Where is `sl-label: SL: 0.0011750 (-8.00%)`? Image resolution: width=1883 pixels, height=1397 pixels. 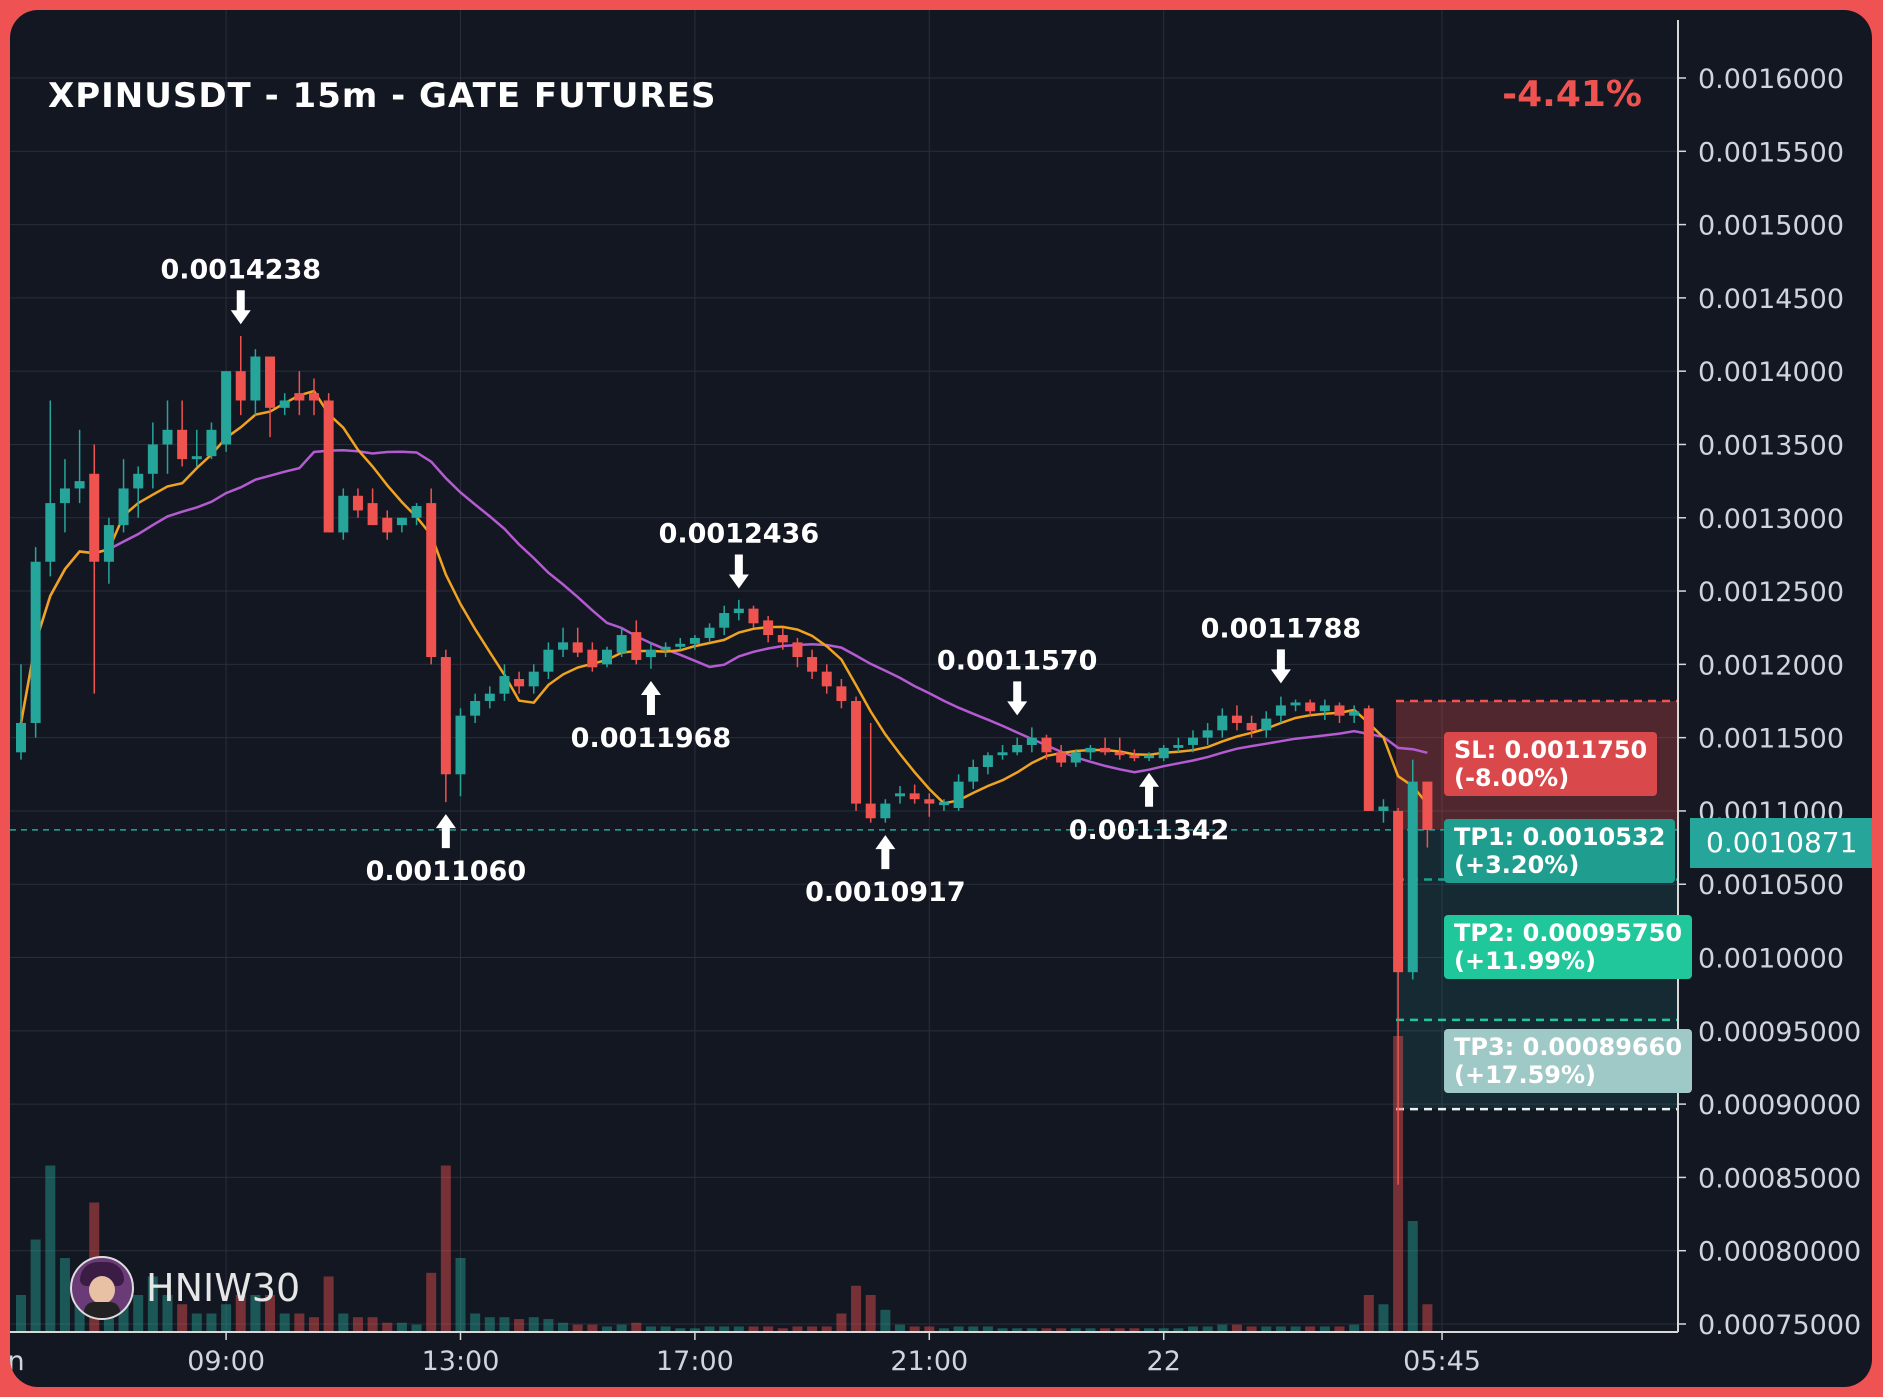 sl-label: SL: 0.0011750 (-8.00%) is located at coordinates (1551, 764).